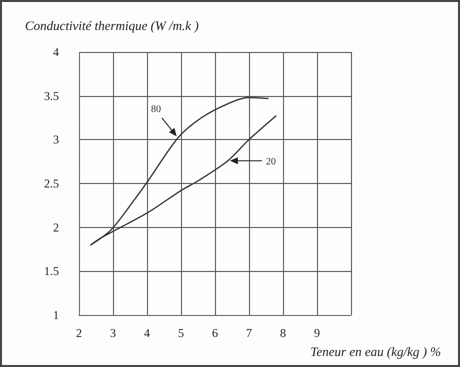 The image size is (460, 367). What do you see at coordinates (249, 333) in the screenshot?
I see `x-tick-label: 7` at bounding box center [249, 333].